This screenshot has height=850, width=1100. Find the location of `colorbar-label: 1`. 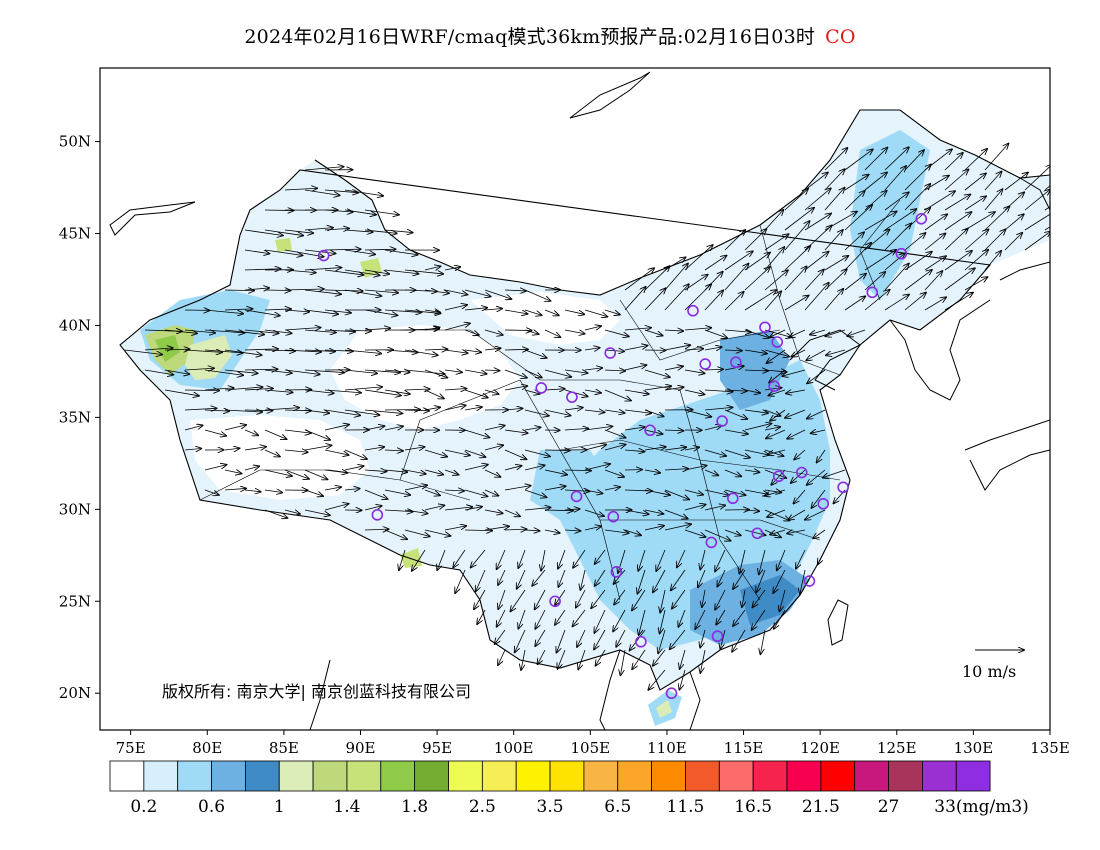

colorbar-label: 1 is located at coordinates (279, 807).